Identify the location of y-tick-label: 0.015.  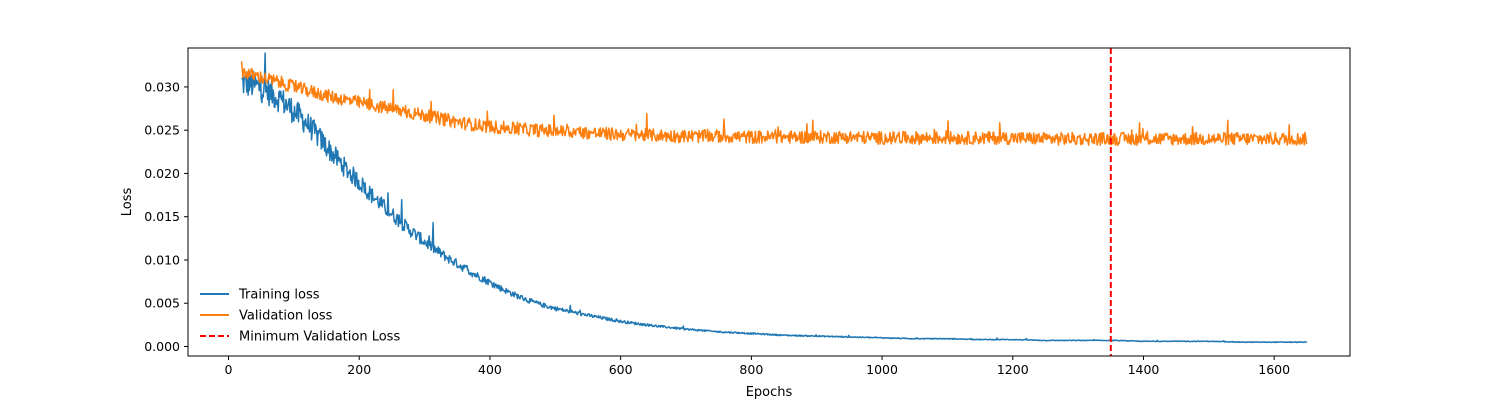
(162, 216).